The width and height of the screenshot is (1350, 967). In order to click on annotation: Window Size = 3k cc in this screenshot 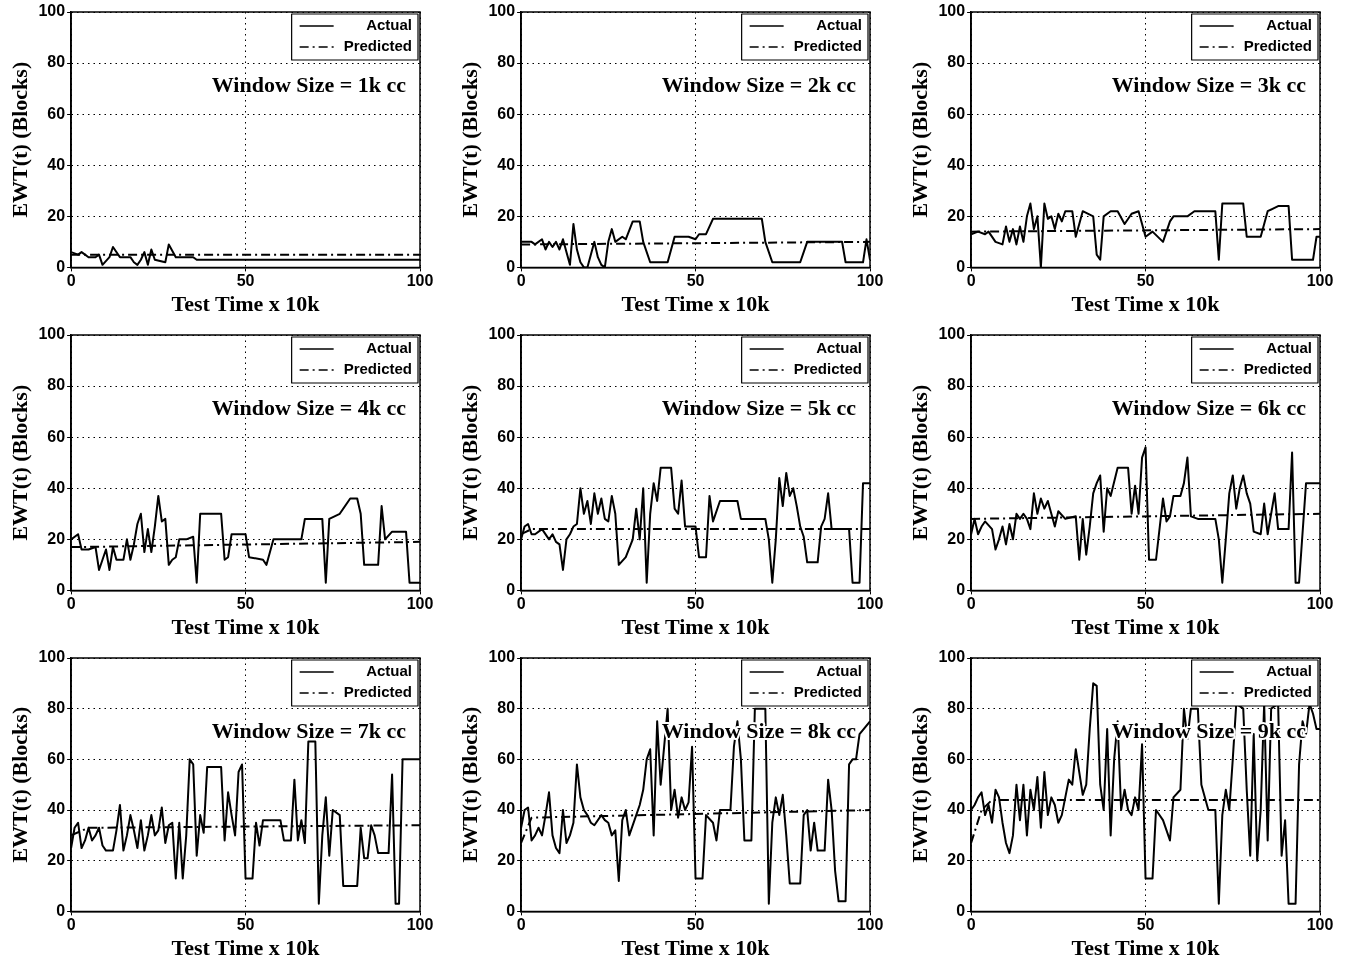, I will do `click(1209, 84)`.